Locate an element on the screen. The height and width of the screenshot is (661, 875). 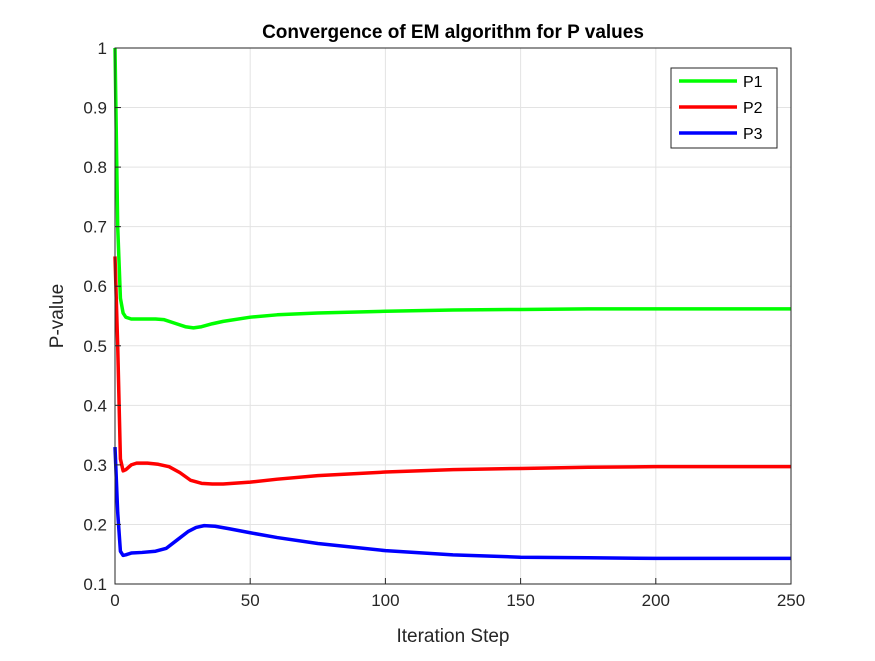
x-axis-label: Iteration Step is located at coordinates (452, 636).